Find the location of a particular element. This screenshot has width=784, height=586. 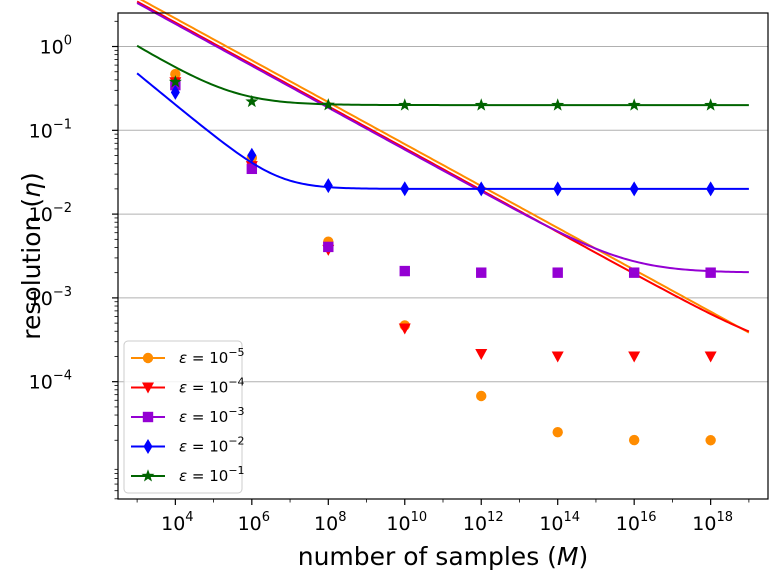

y-tick-label: 10⁻³ is located at coordinates (50, 297).